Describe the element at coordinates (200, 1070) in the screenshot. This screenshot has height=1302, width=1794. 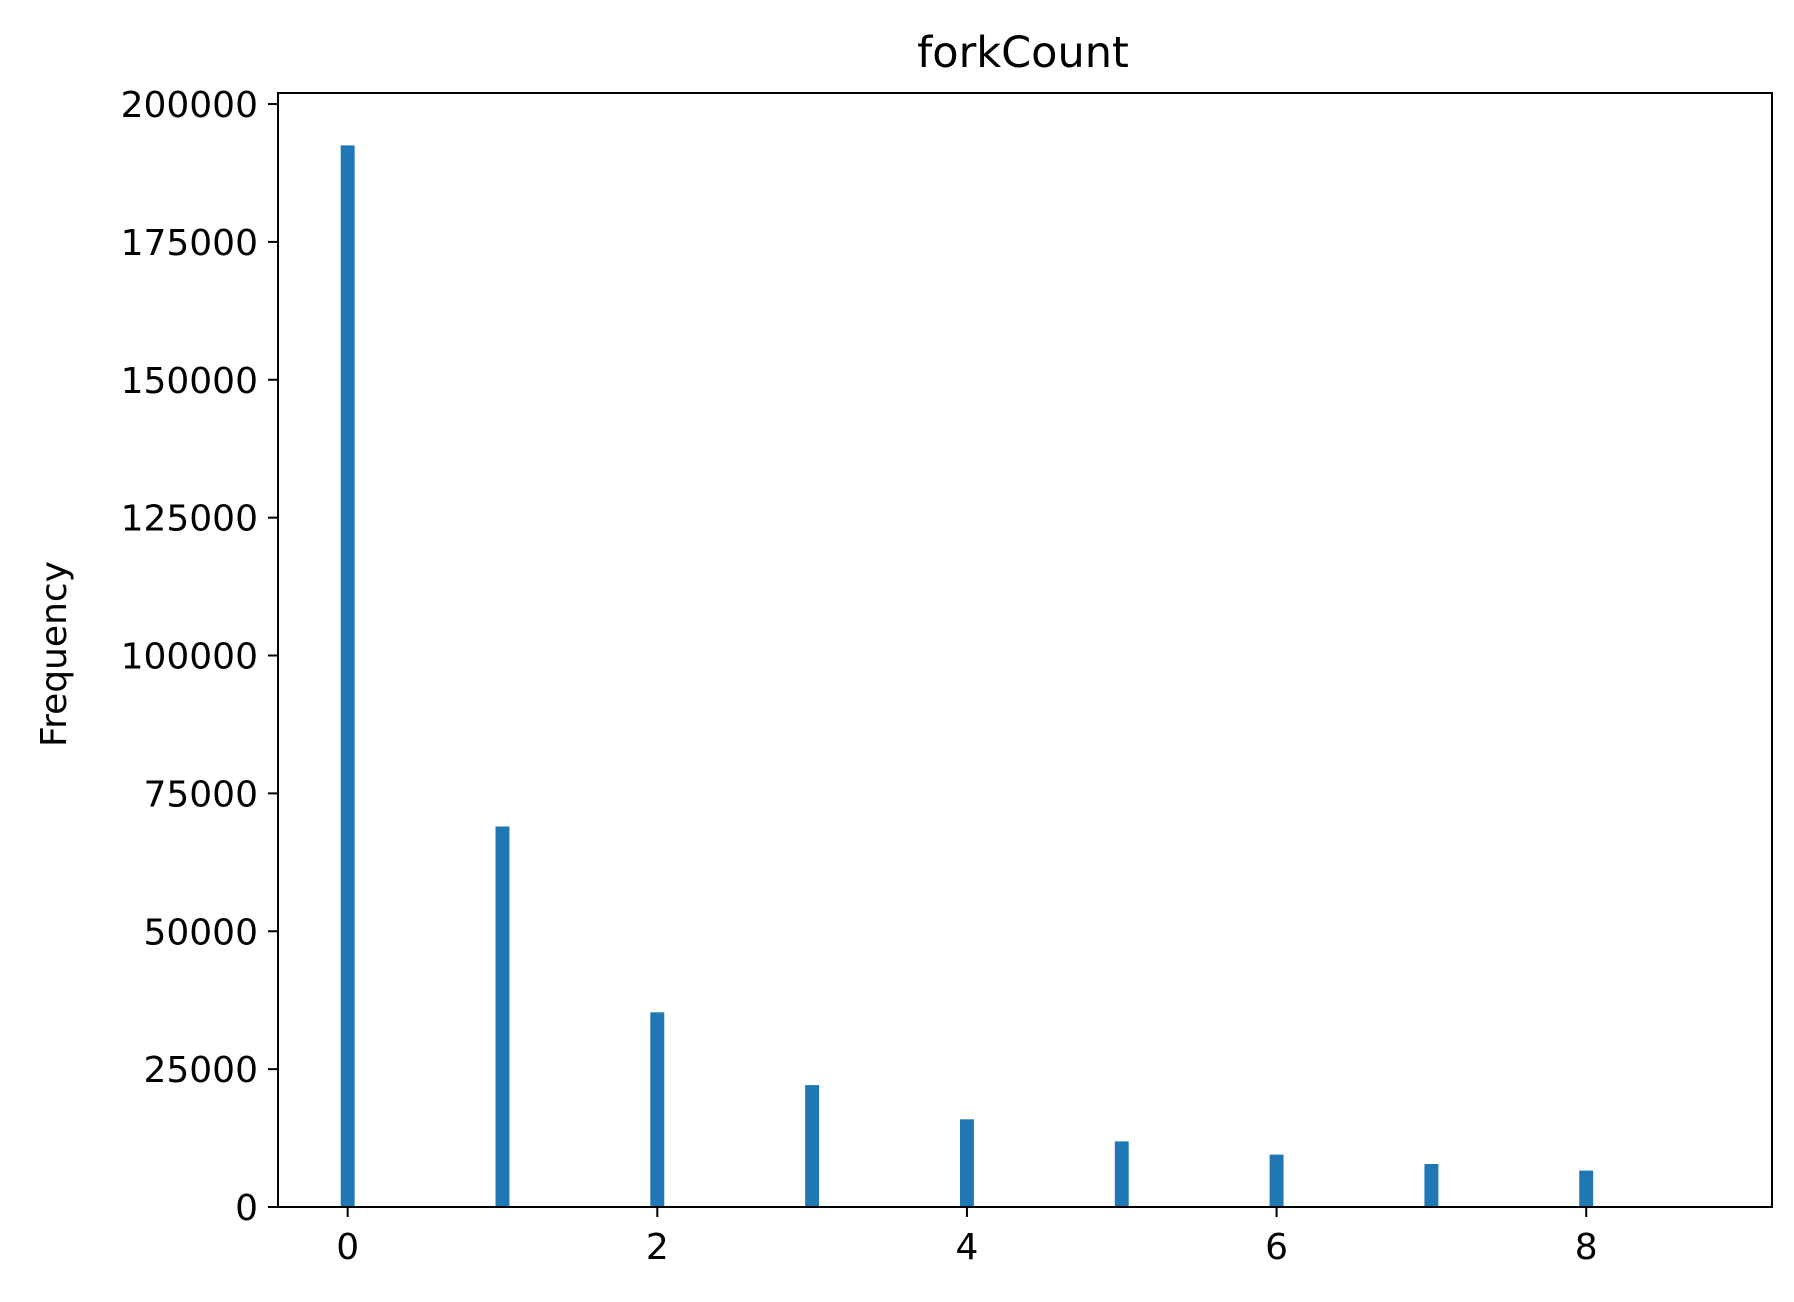
I see `y-tick-label: 25000` at that location.